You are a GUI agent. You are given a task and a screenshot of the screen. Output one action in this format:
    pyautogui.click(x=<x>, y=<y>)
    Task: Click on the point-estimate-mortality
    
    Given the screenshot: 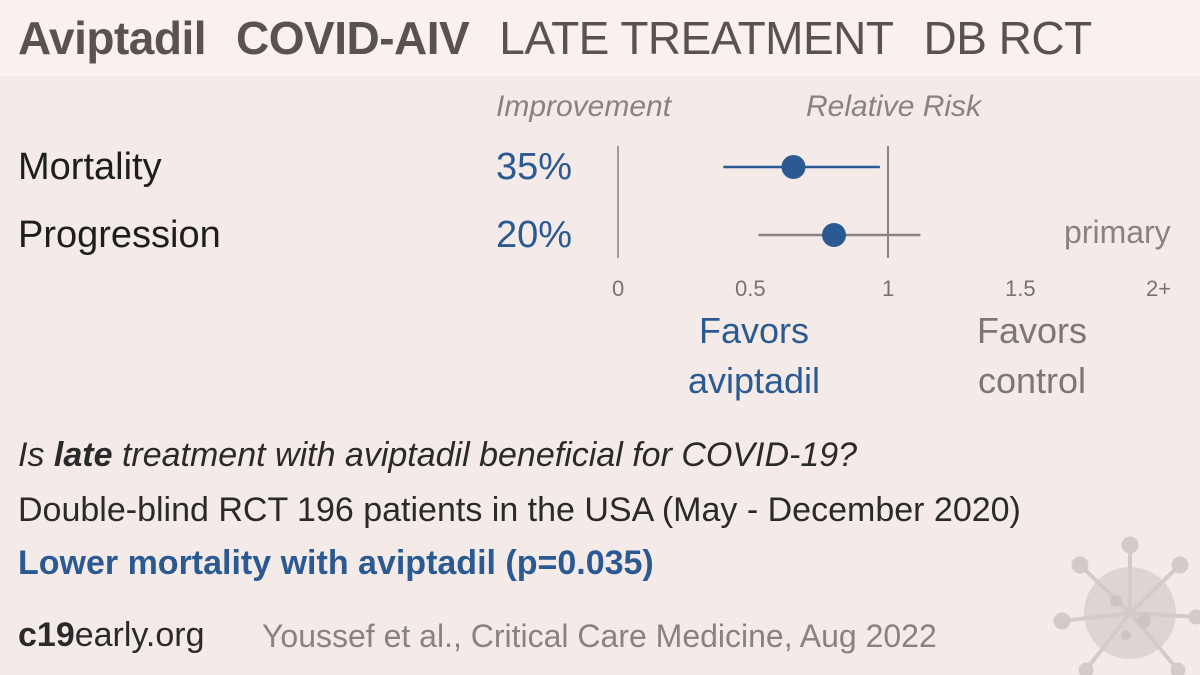 What is the action you would take?
    pyautogui.click(x=793, y=167)
    